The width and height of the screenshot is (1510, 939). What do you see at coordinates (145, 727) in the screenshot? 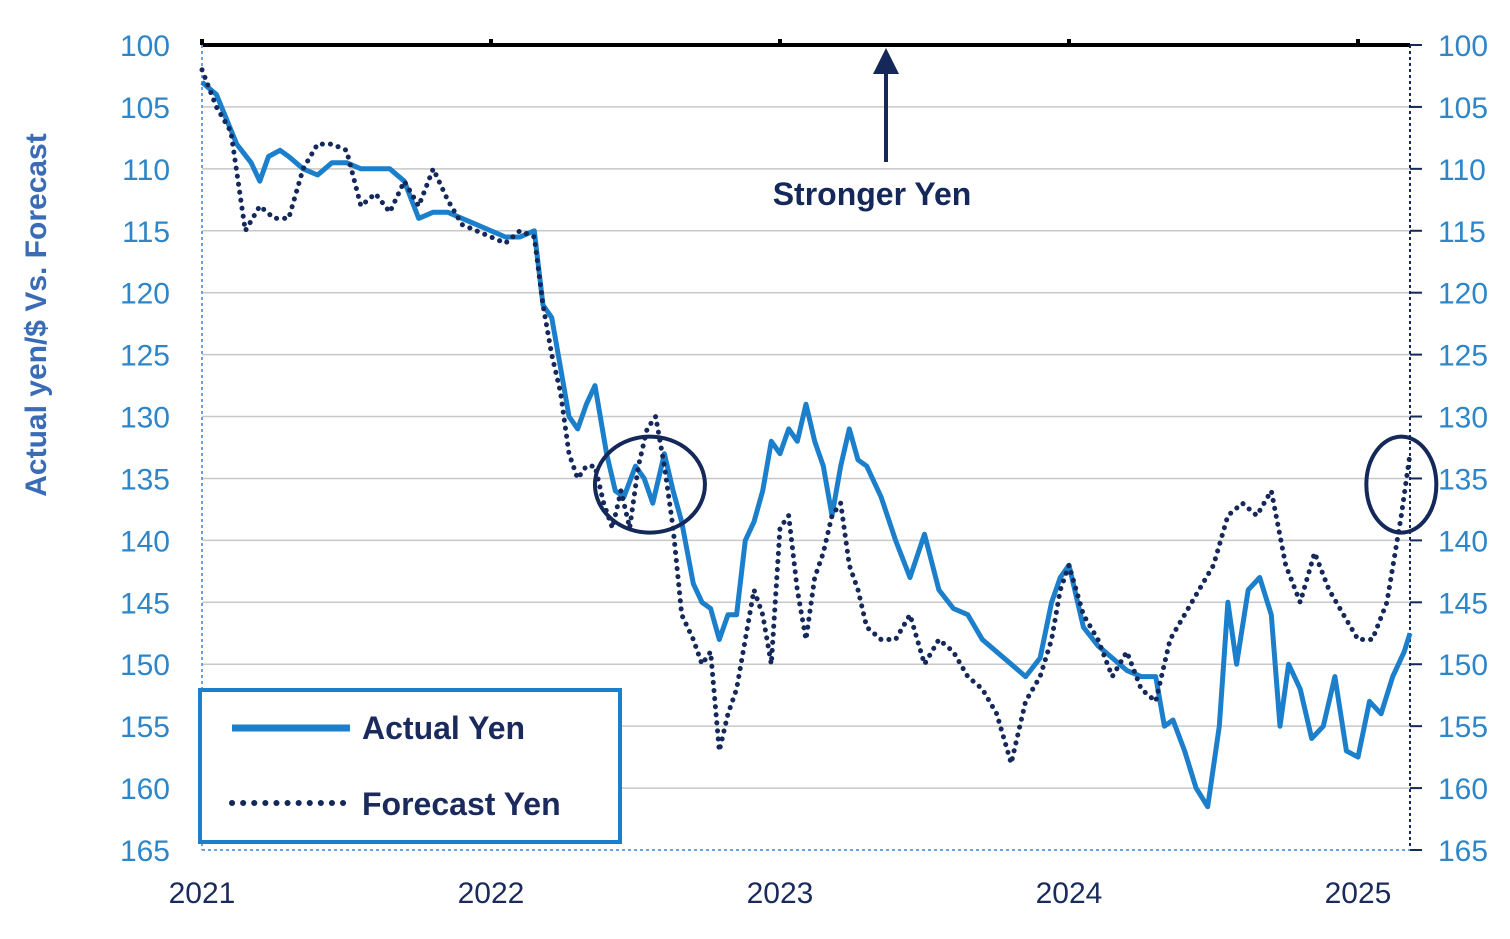
I see `y-tick-label-left: 155` at bounding box center [145, 727].